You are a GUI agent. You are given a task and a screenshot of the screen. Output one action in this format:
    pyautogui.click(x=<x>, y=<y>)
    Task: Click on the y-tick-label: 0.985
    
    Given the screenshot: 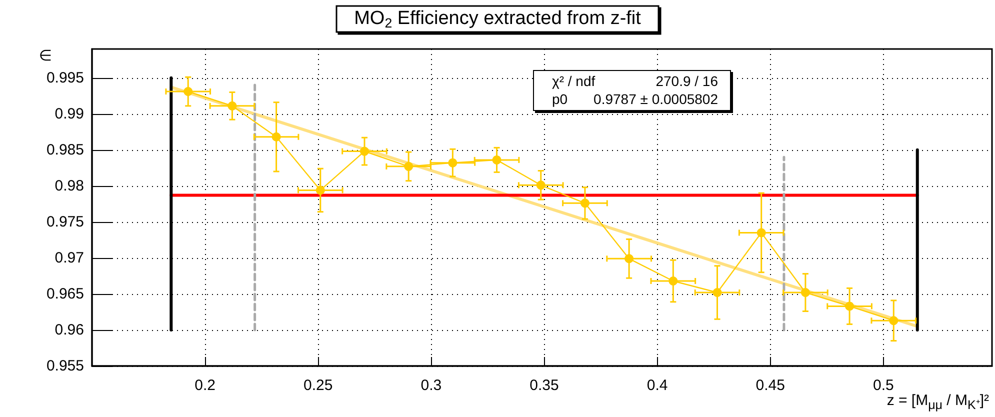 What is the action you would take?
    pyautogui.click(x=65, y=149)
    